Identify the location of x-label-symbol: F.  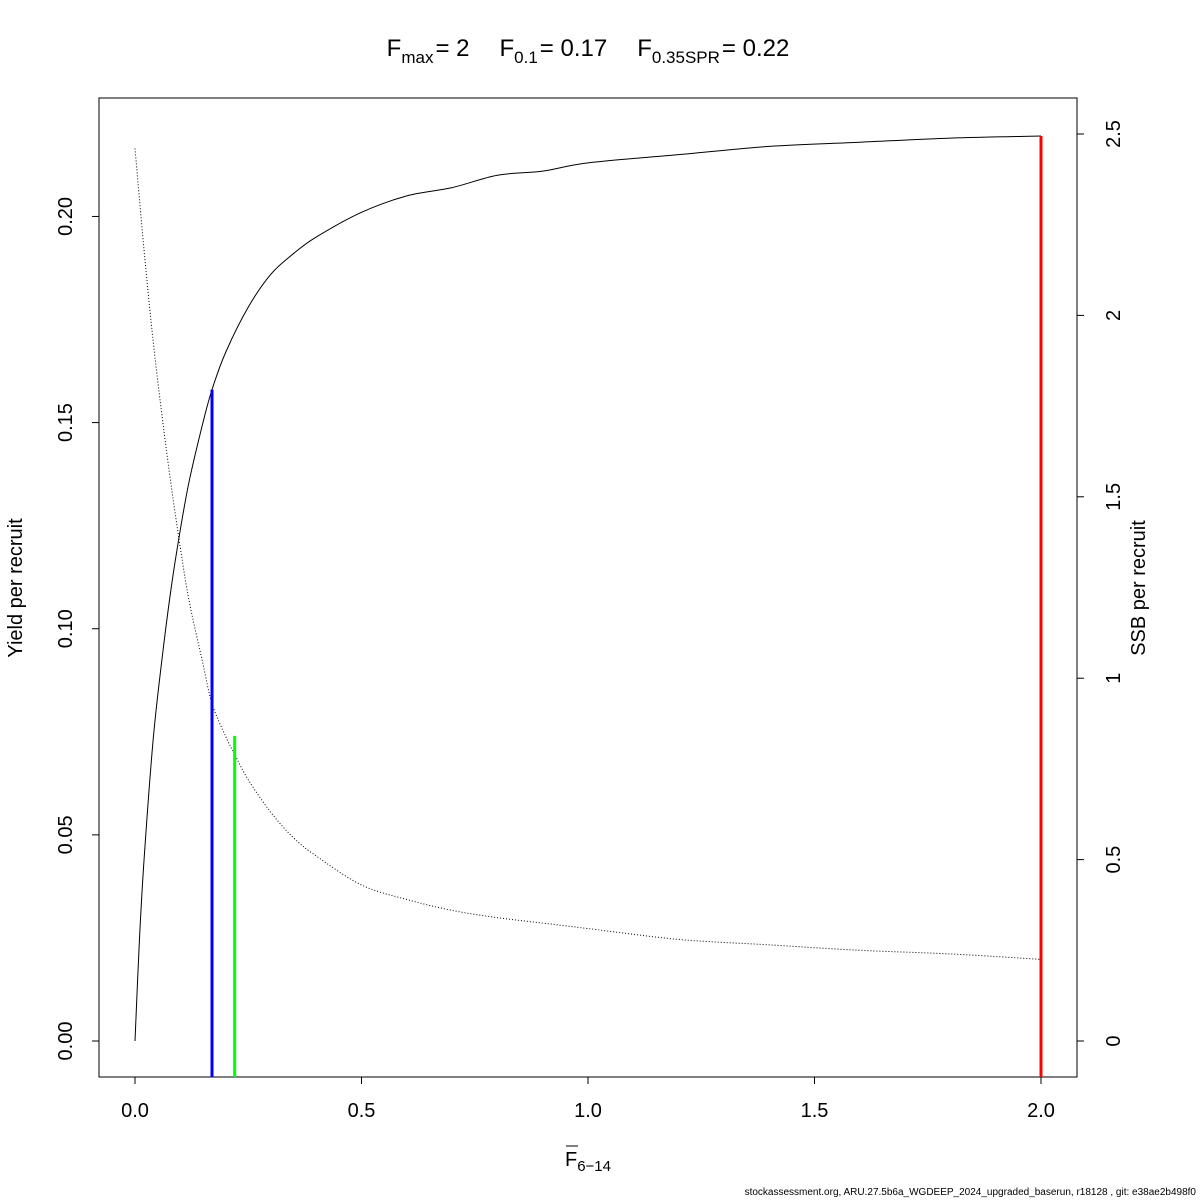
(571, 1160).